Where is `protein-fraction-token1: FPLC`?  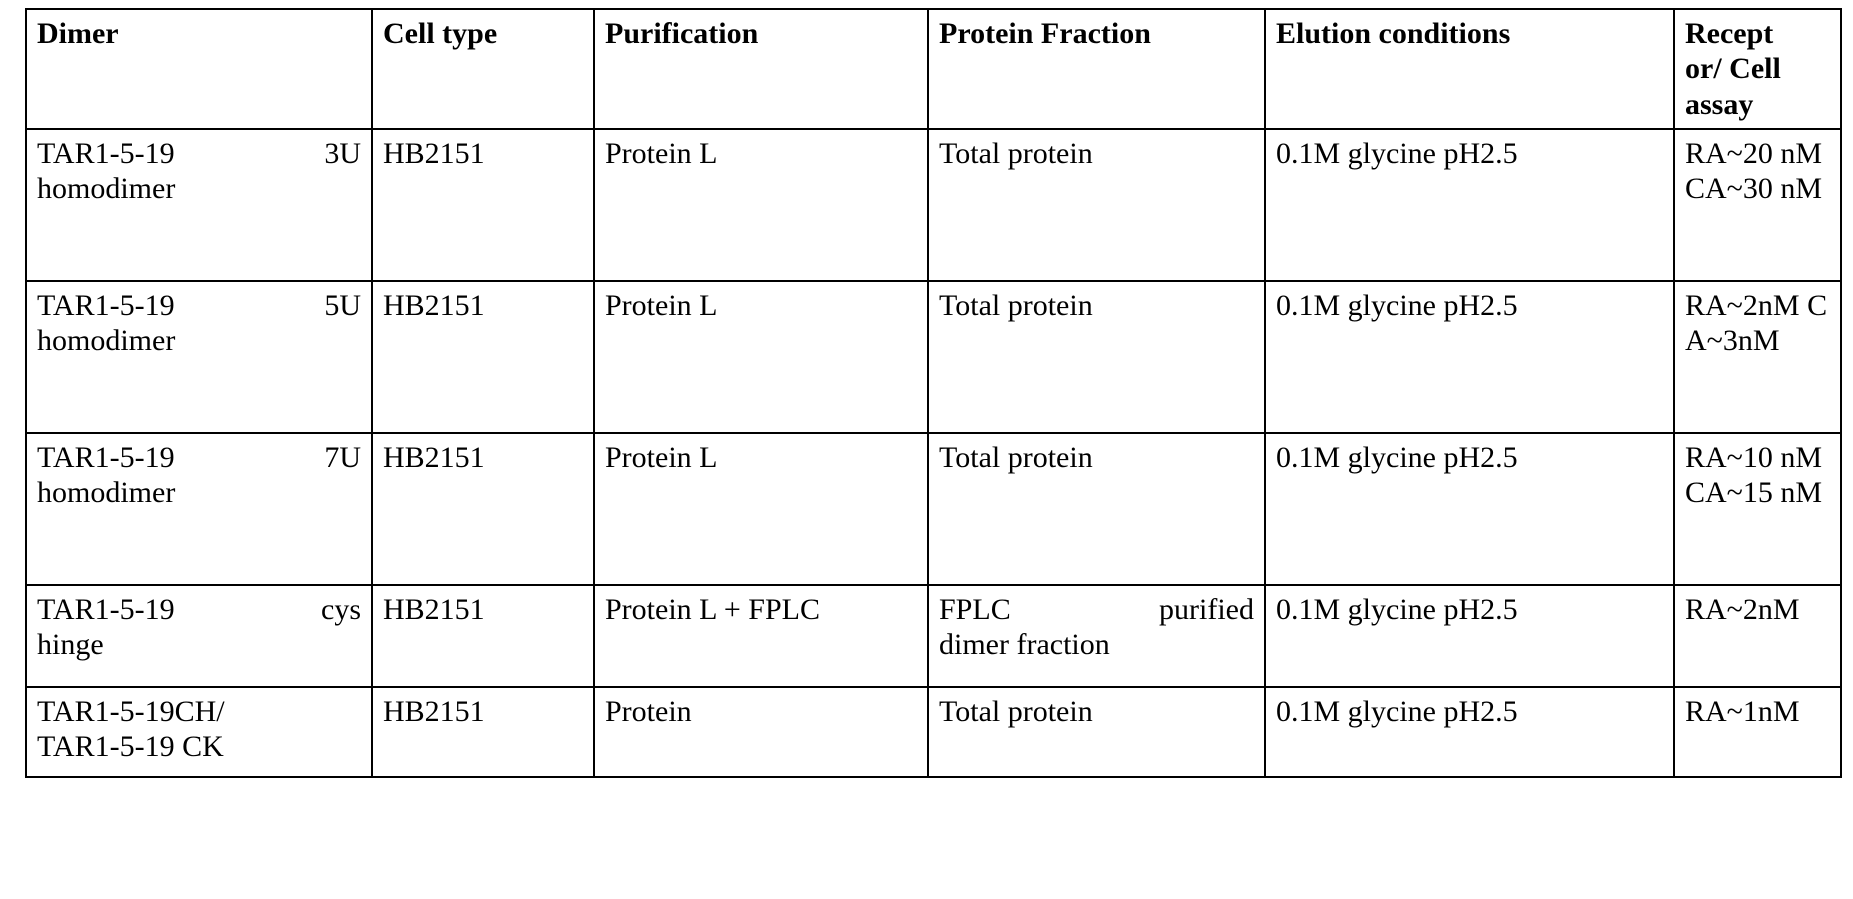
protein-fraction-token1: FPLC is located at coordinates (975, 609).